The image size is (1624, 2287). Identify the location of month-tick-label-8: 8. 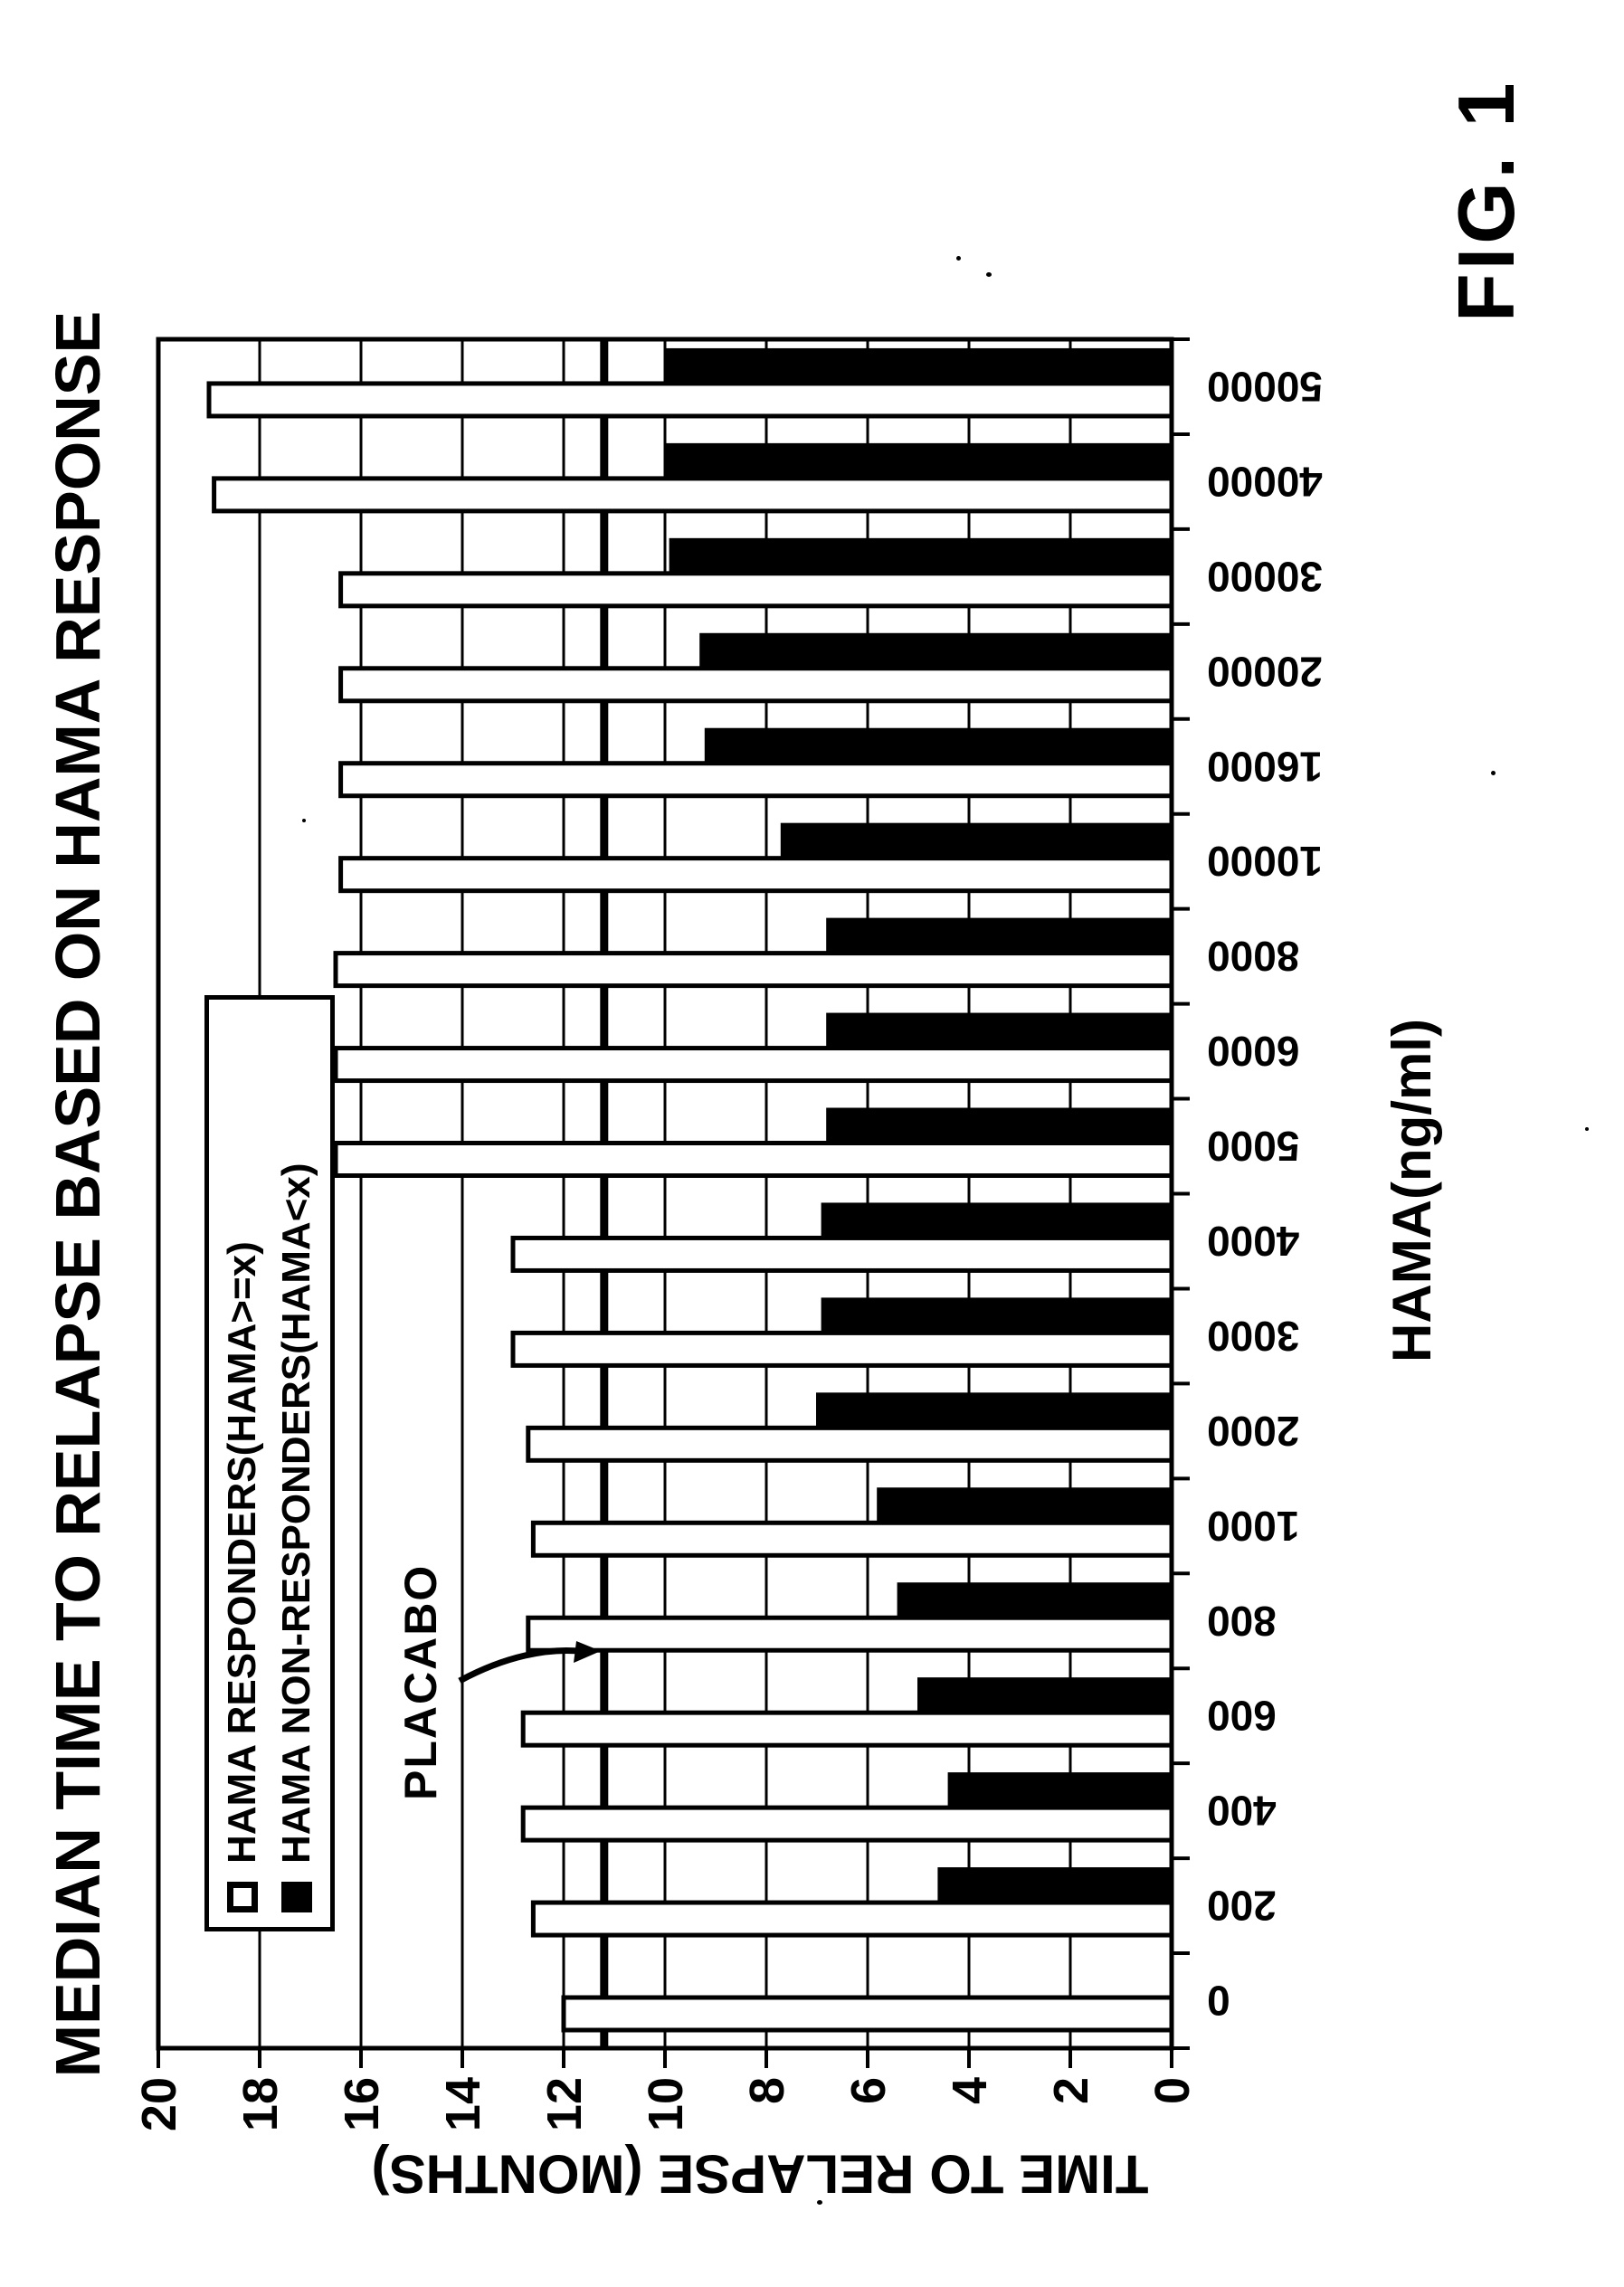
(767, 2090).